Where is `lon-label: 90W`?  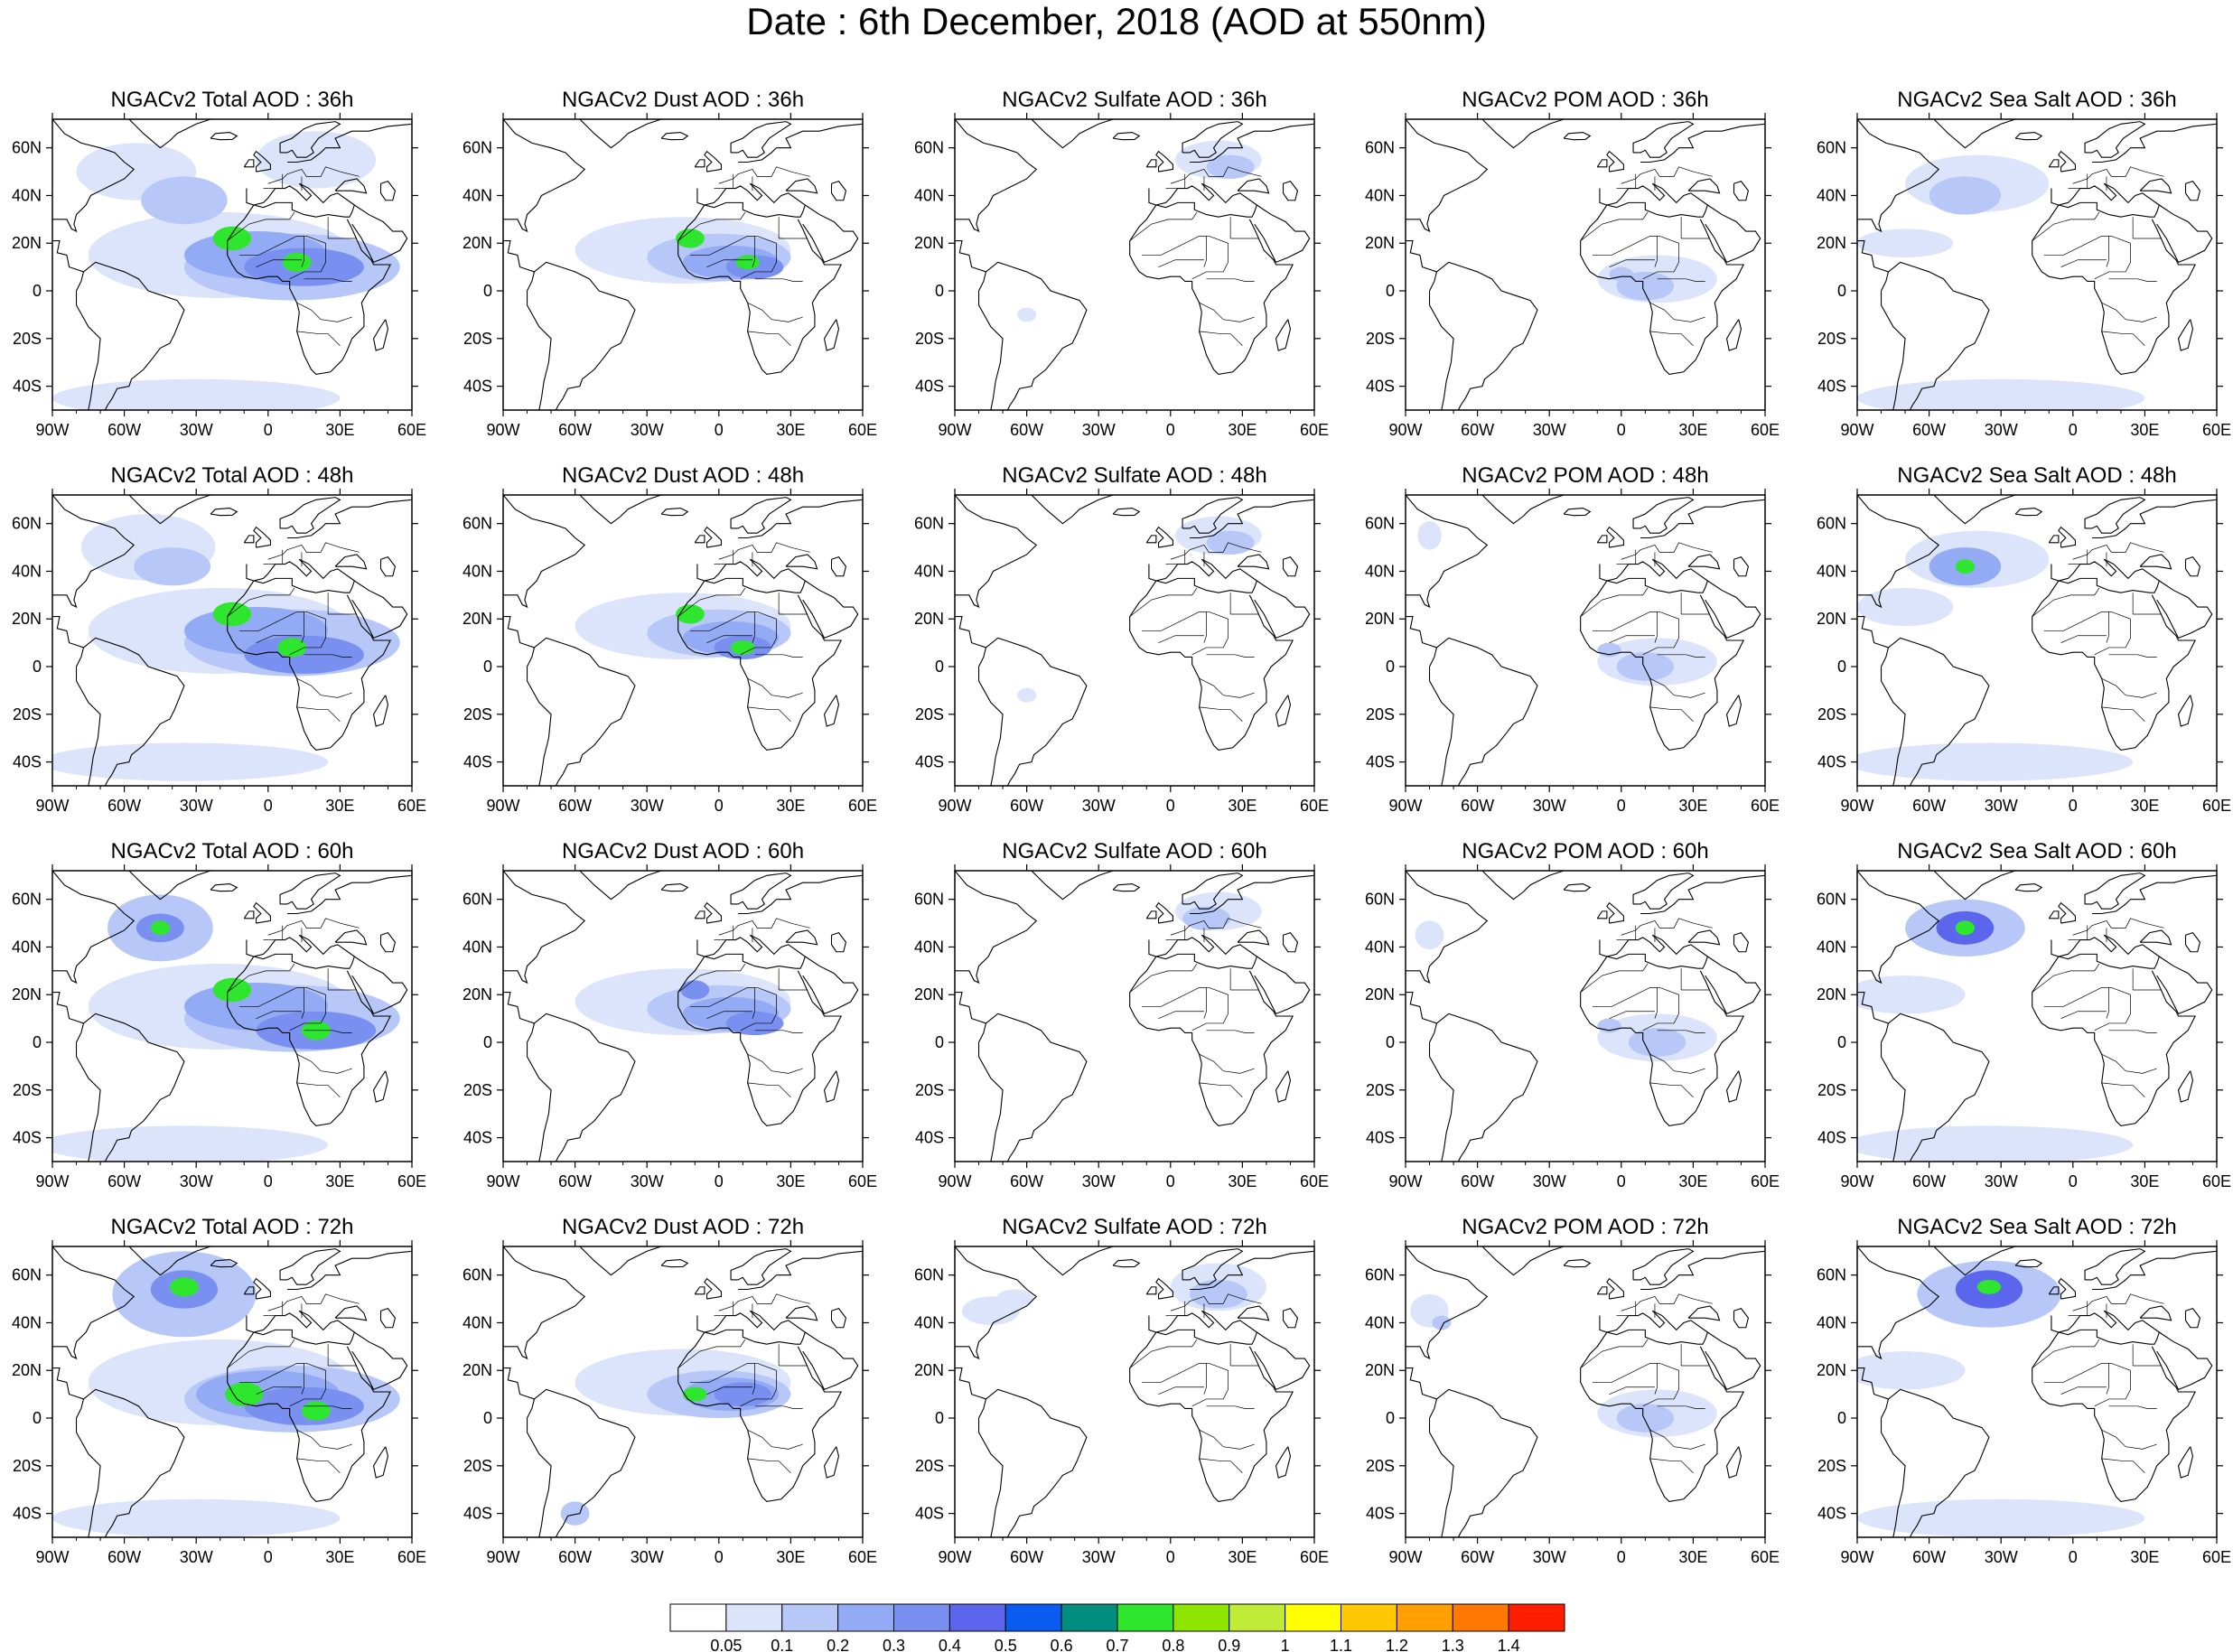
lon-label: 90W is located at coordinates (1405, 430).